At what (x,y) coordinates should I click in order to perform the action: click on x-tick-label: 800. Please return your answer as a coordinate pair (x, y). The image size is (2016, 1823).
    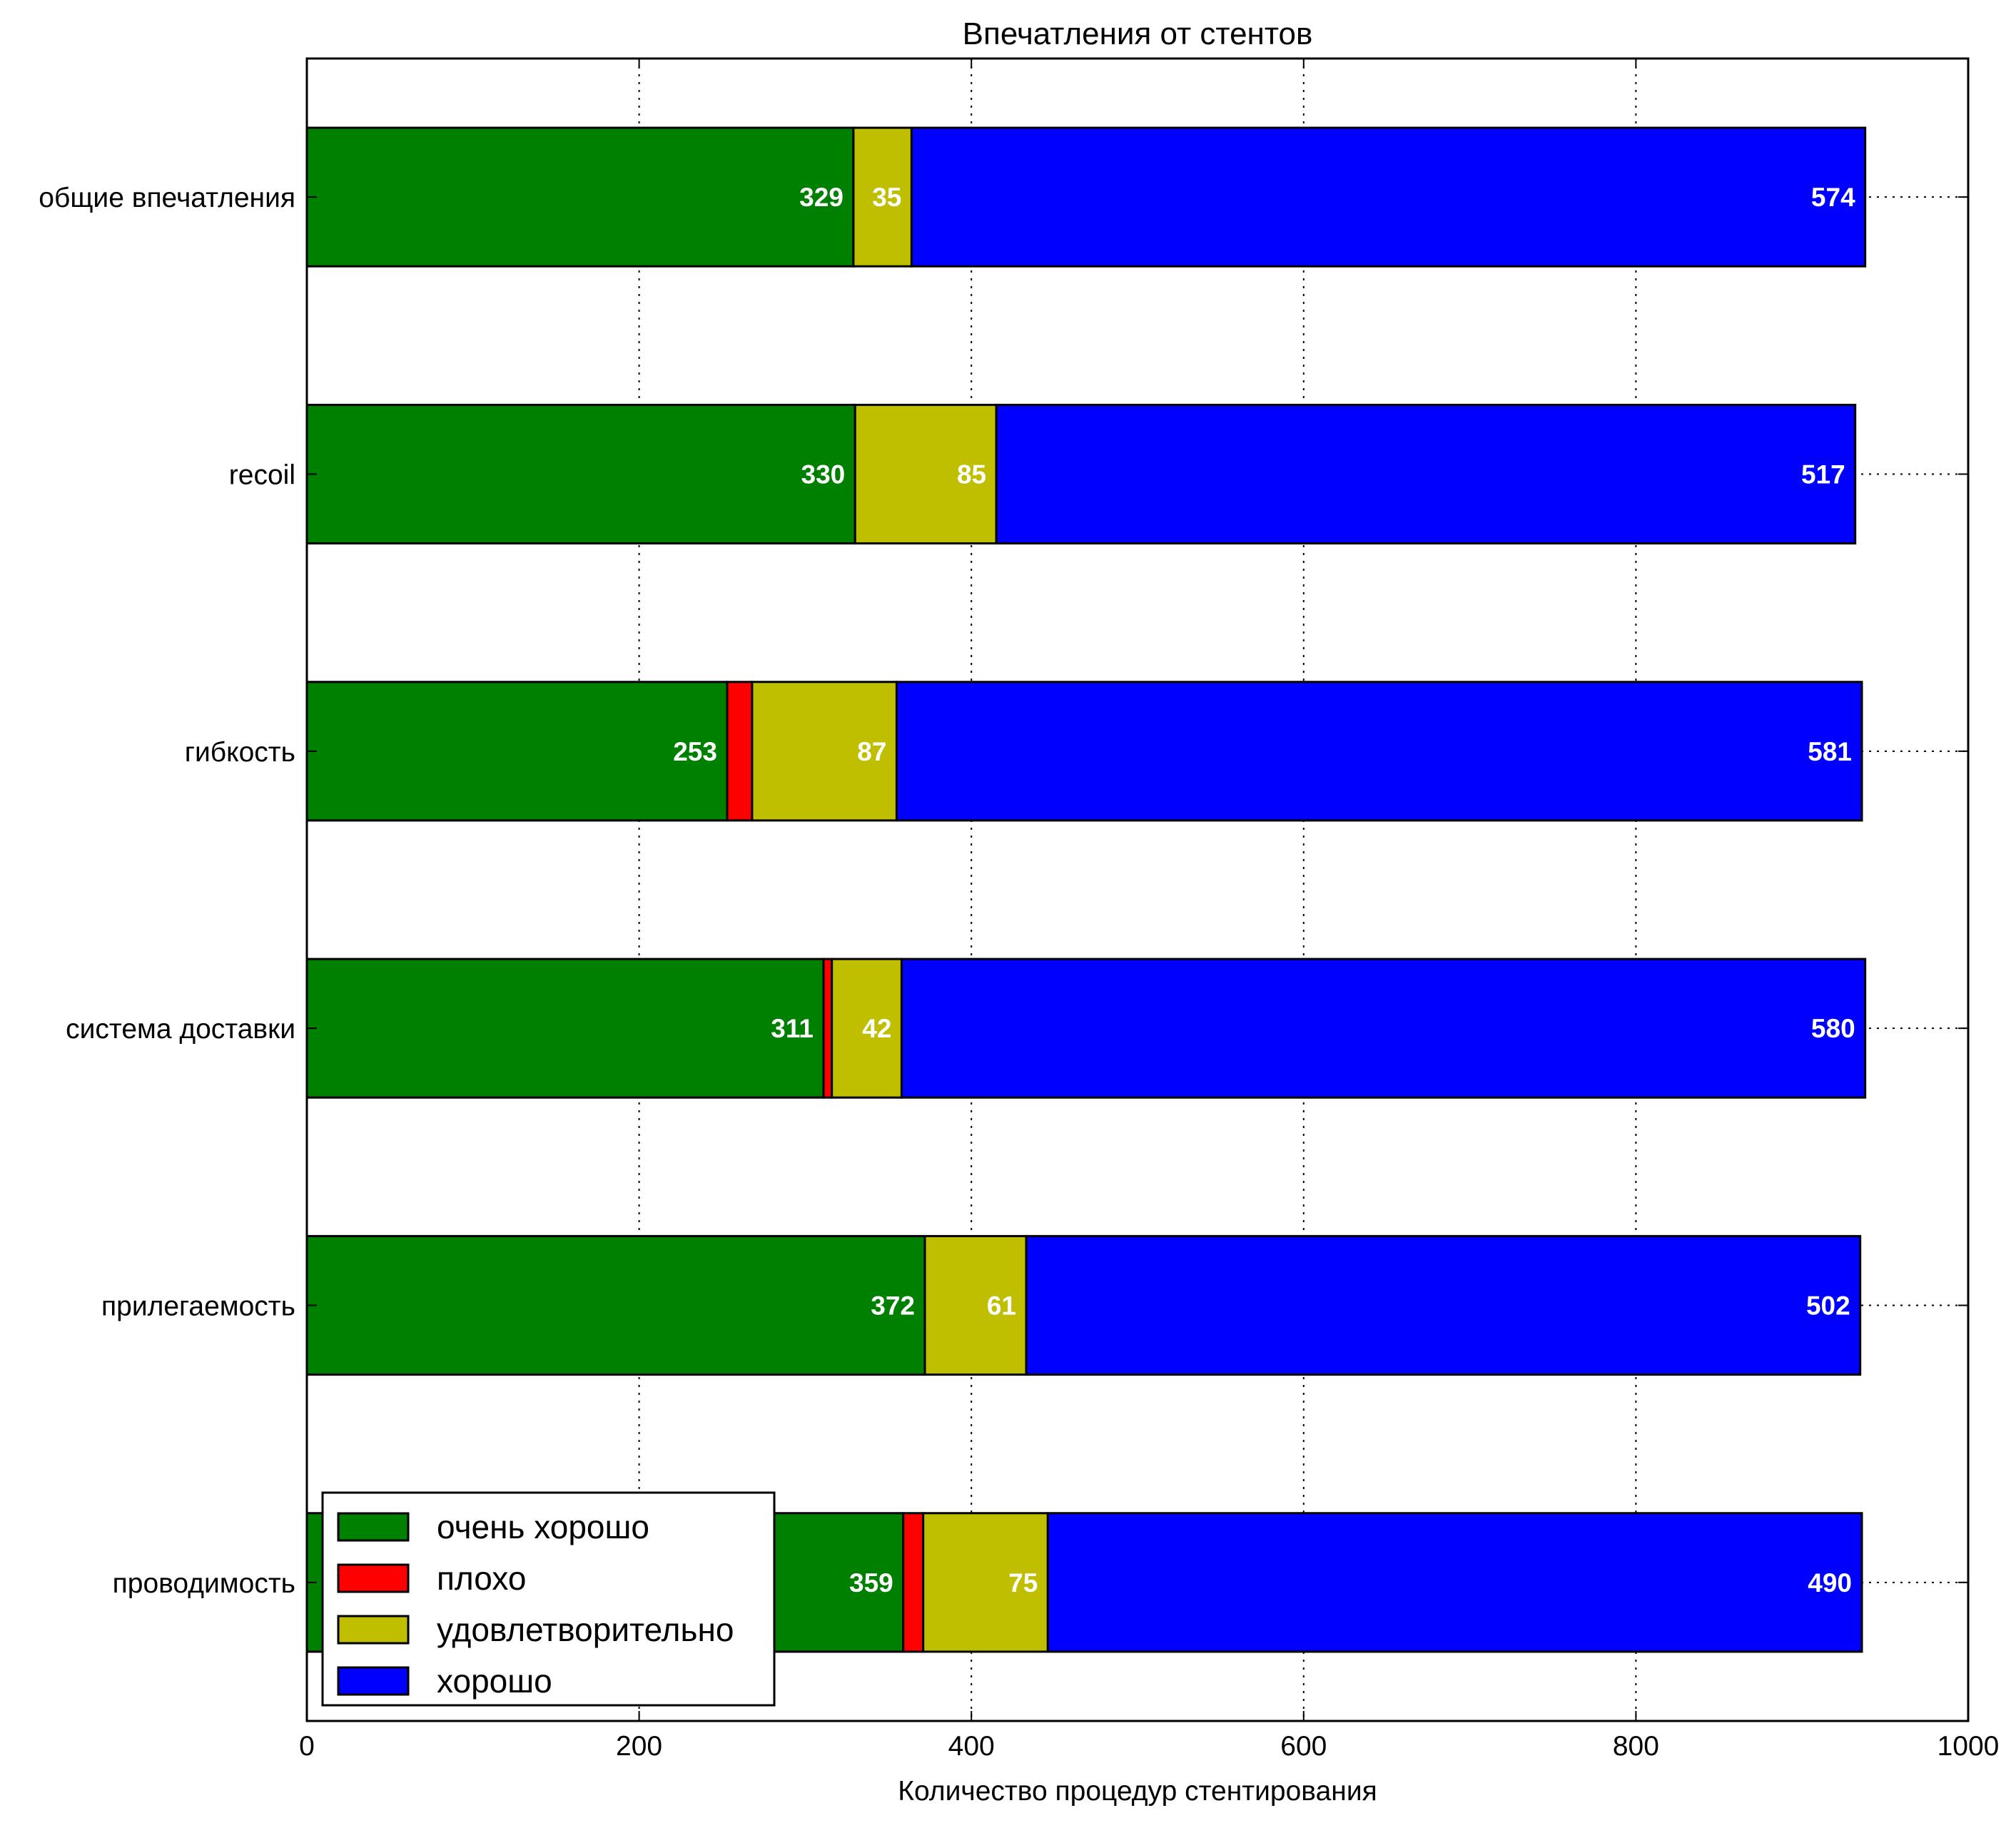
    Looking at the image, I should click on (1636, 1746).